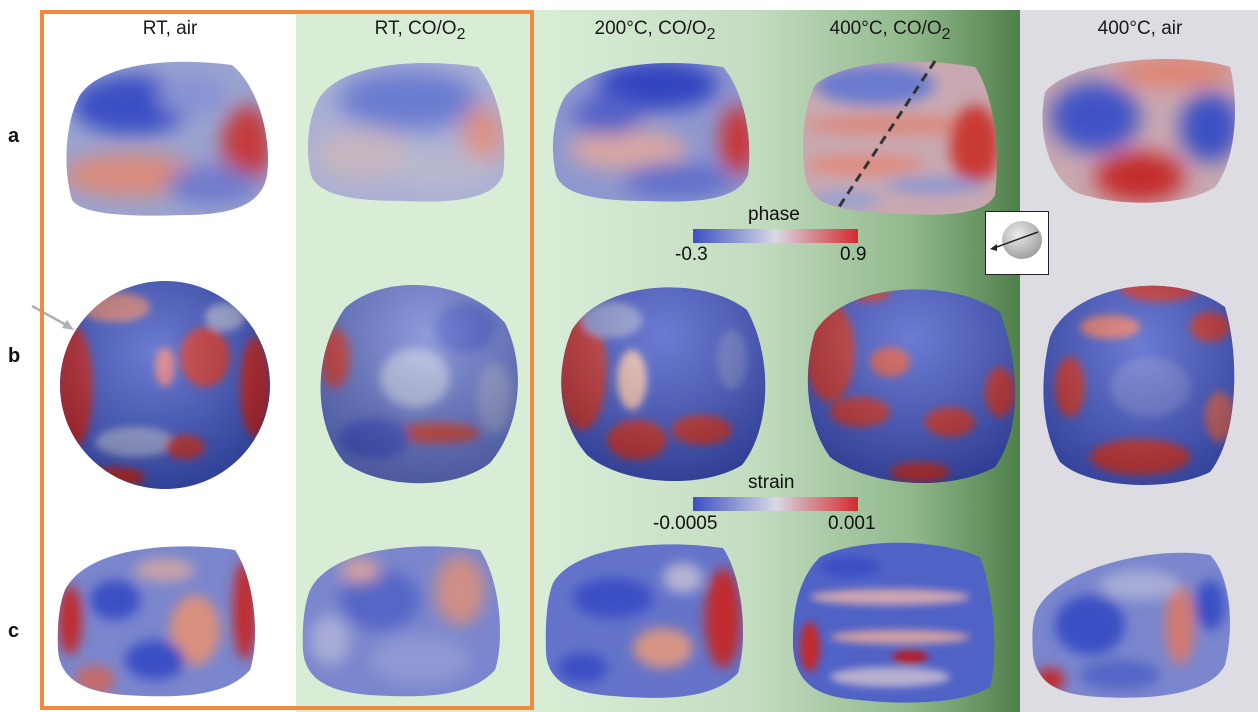 Image resolution: width=1258 pixels, height=712 pixels. Describe the element at coordinates (644, 621) in the screenshot. I see `strain-map-200c-coo2` at that location.